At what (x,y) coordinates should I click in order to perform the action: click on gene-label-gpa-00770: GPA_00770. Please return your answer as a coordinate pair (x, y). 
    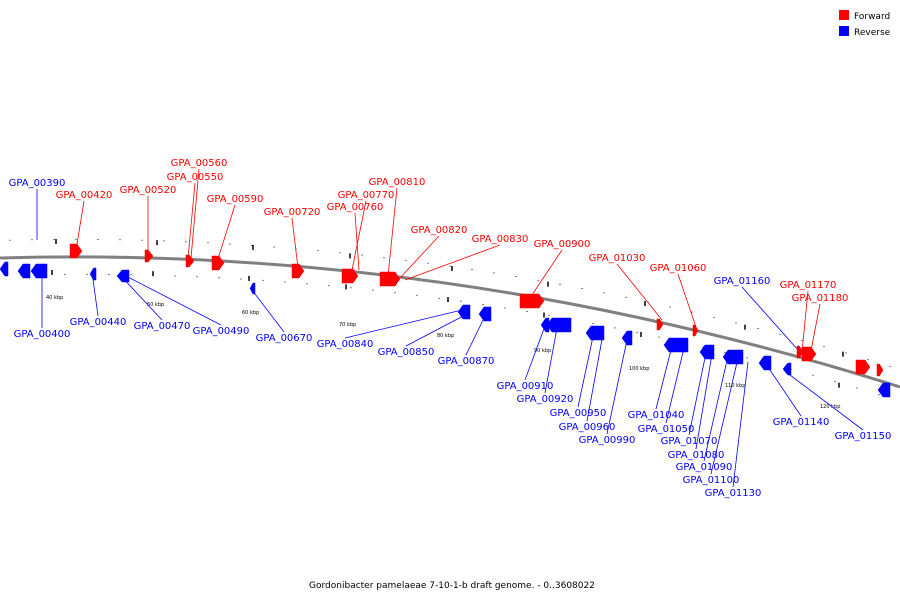
    Looking at the image, I should click on (366, 195).